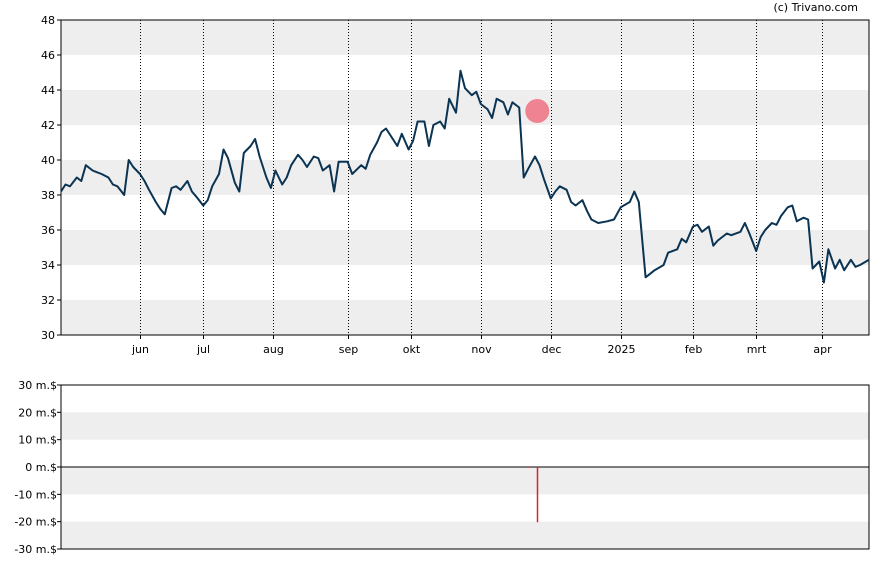 The height and width of the screenshot is (565, 888). What do you see at coordinates (35, 522) in the screenshot?
I see `y-tick-label: -20 m.$` at bounding box center [35, 522].